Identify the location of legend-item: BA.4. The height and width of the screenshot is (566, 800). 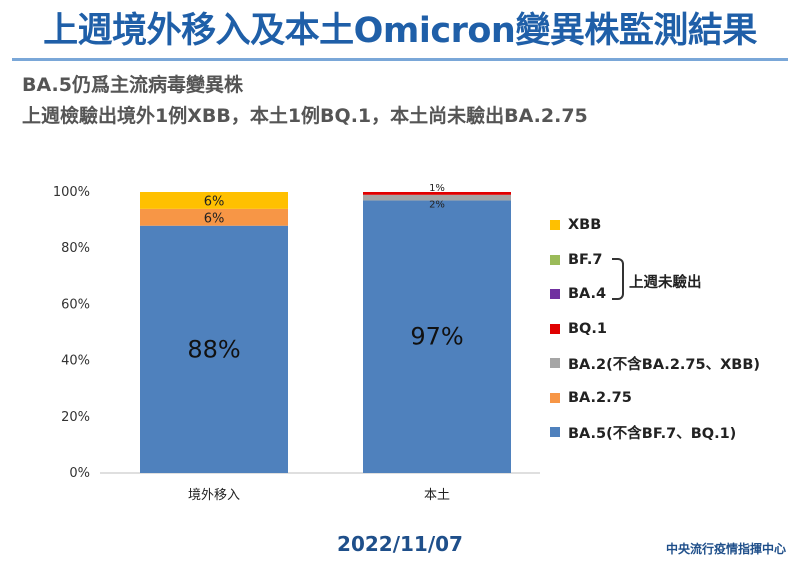
(578, 294).